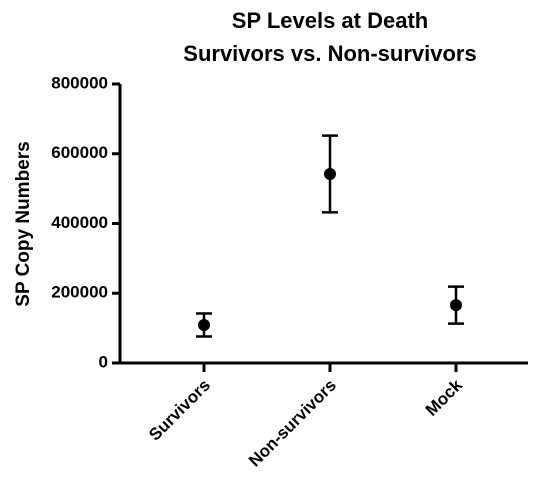  Describe the element at coordinates (79, 152) in the screenshot. I see `y-tick-label: 600000` at that location.